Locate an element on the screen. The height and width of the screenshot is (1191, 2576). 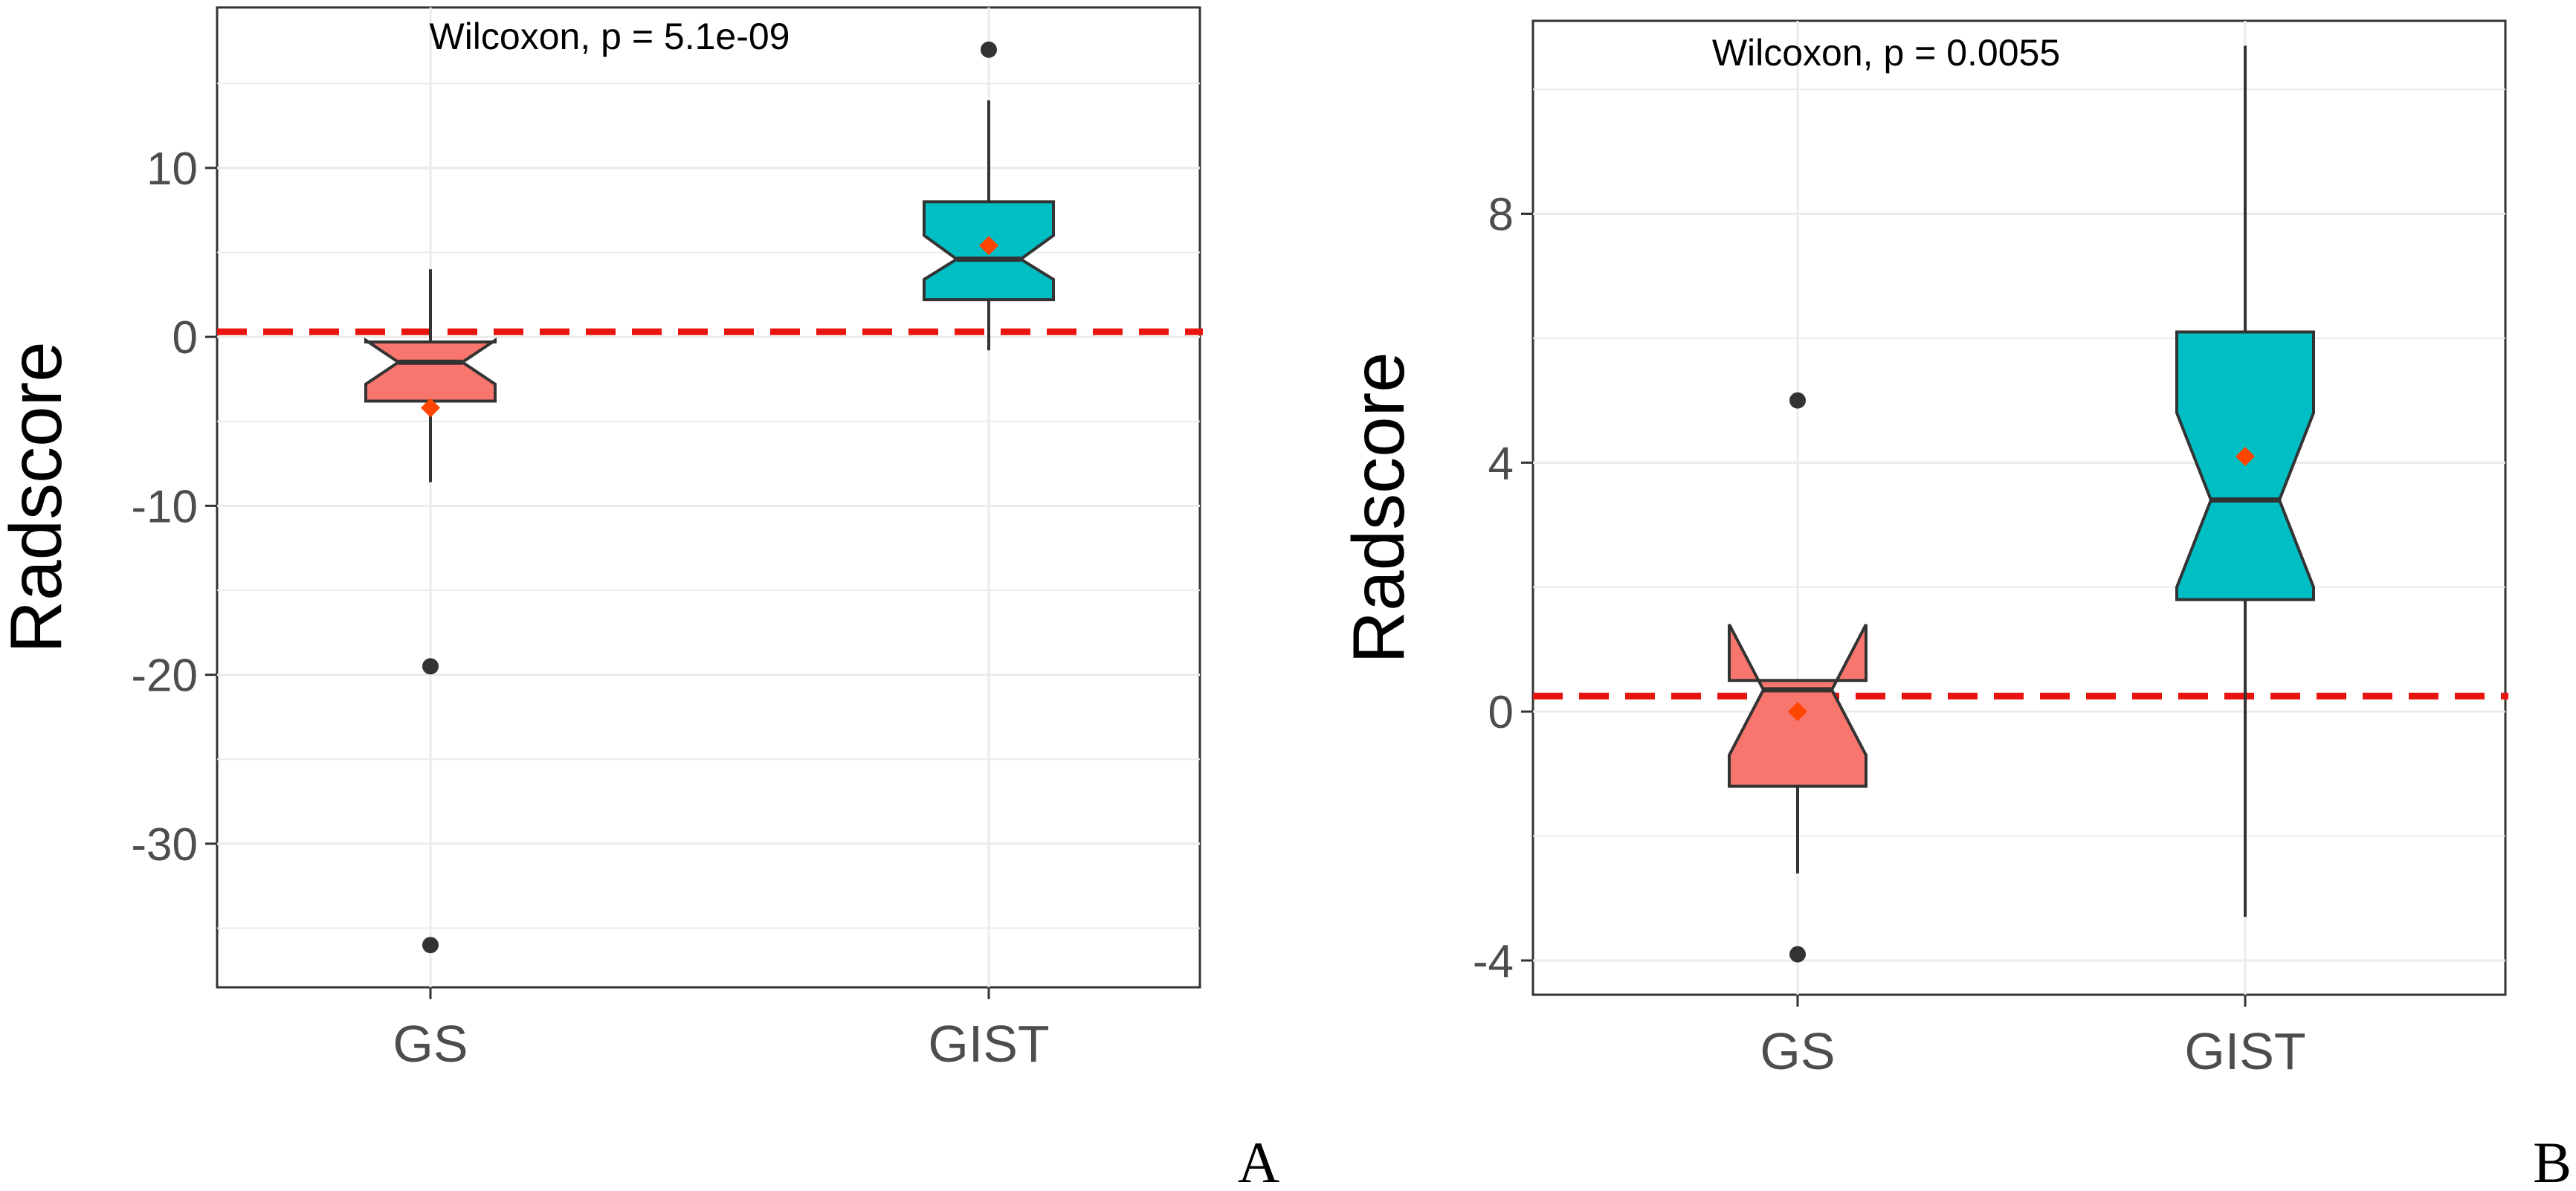
panel-label-a: A is located at coordinates (1258, 1160).